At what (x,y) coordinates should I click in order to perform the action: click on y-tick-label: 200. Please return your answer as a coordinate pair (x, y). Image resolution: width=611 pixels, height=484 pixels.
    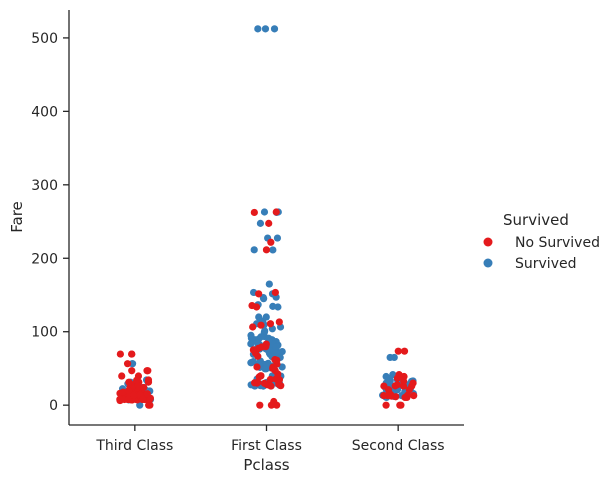
    Looking at the image, I should click on (44, 259).